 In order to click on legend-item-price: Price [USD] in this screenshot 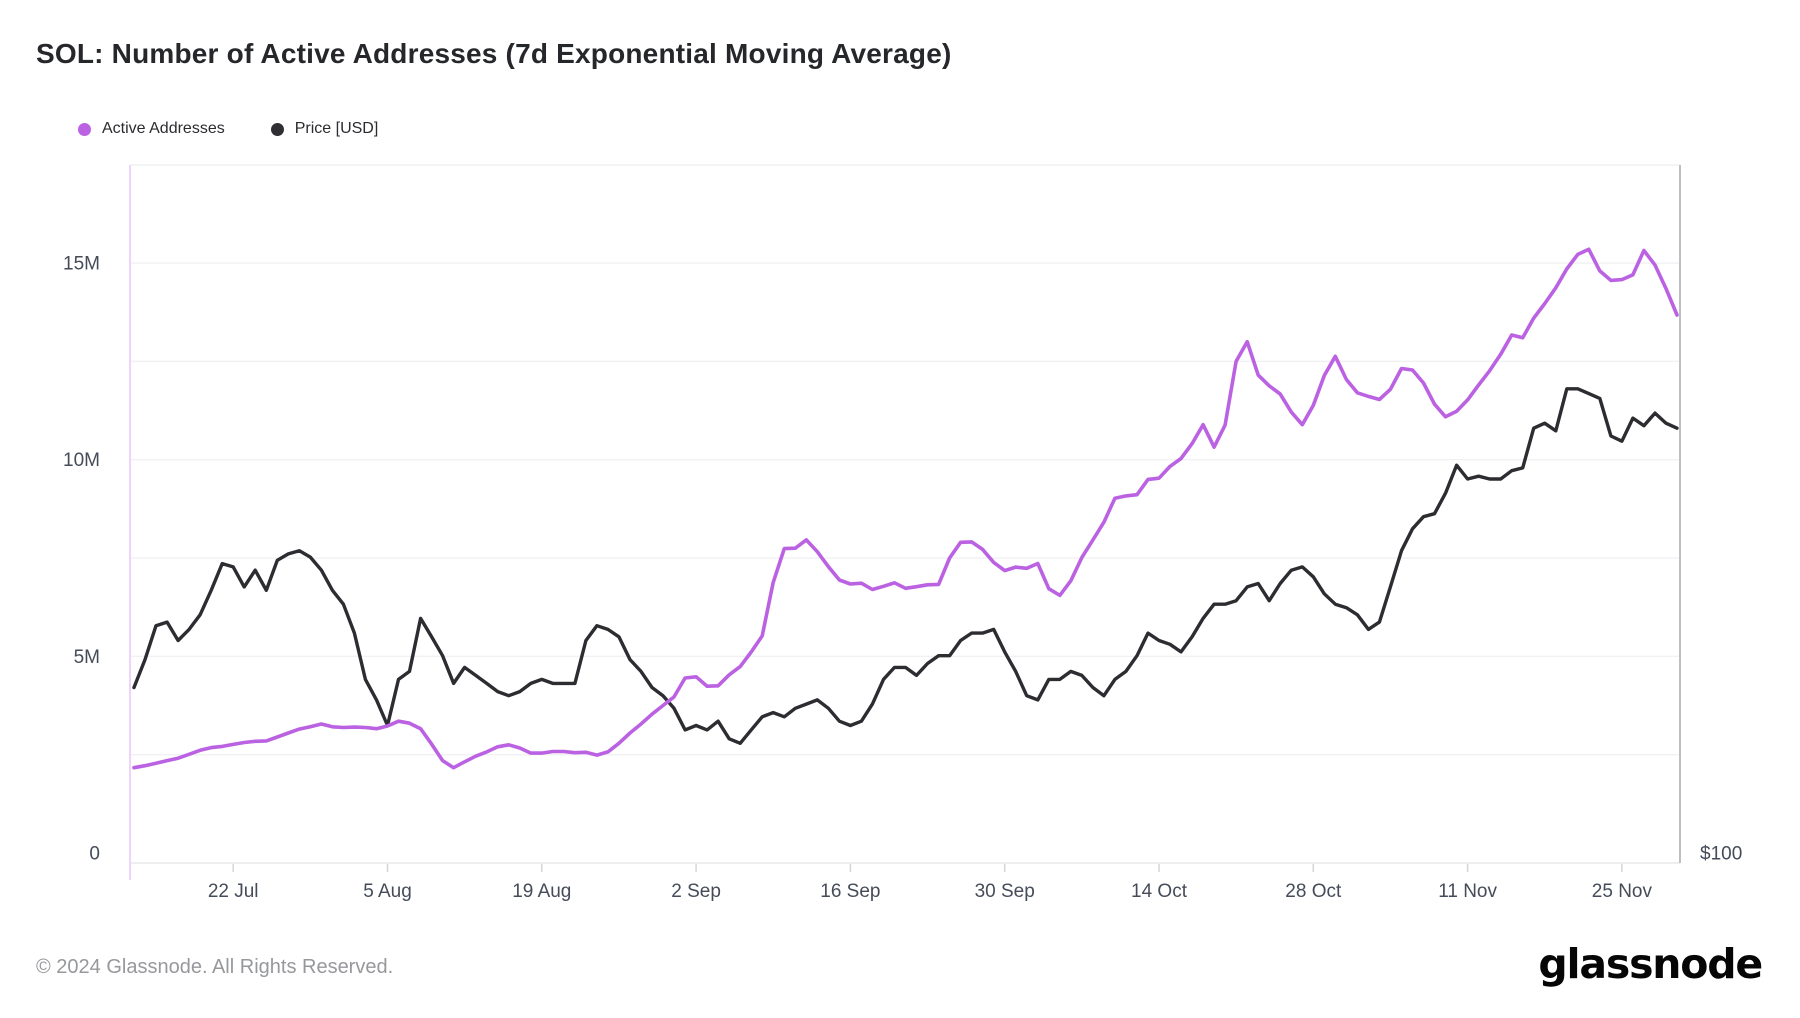, I will do `click(324, 129)`.